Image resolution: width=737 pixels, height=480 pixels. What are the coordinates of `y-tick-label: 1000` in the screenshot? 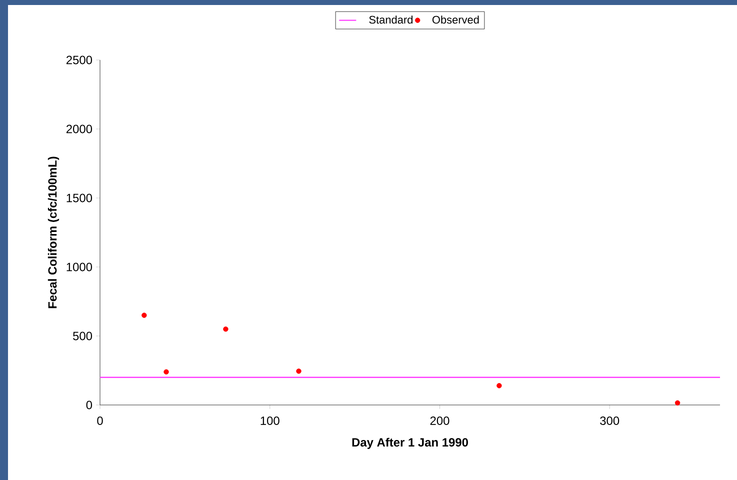 It's located at (79, 267).